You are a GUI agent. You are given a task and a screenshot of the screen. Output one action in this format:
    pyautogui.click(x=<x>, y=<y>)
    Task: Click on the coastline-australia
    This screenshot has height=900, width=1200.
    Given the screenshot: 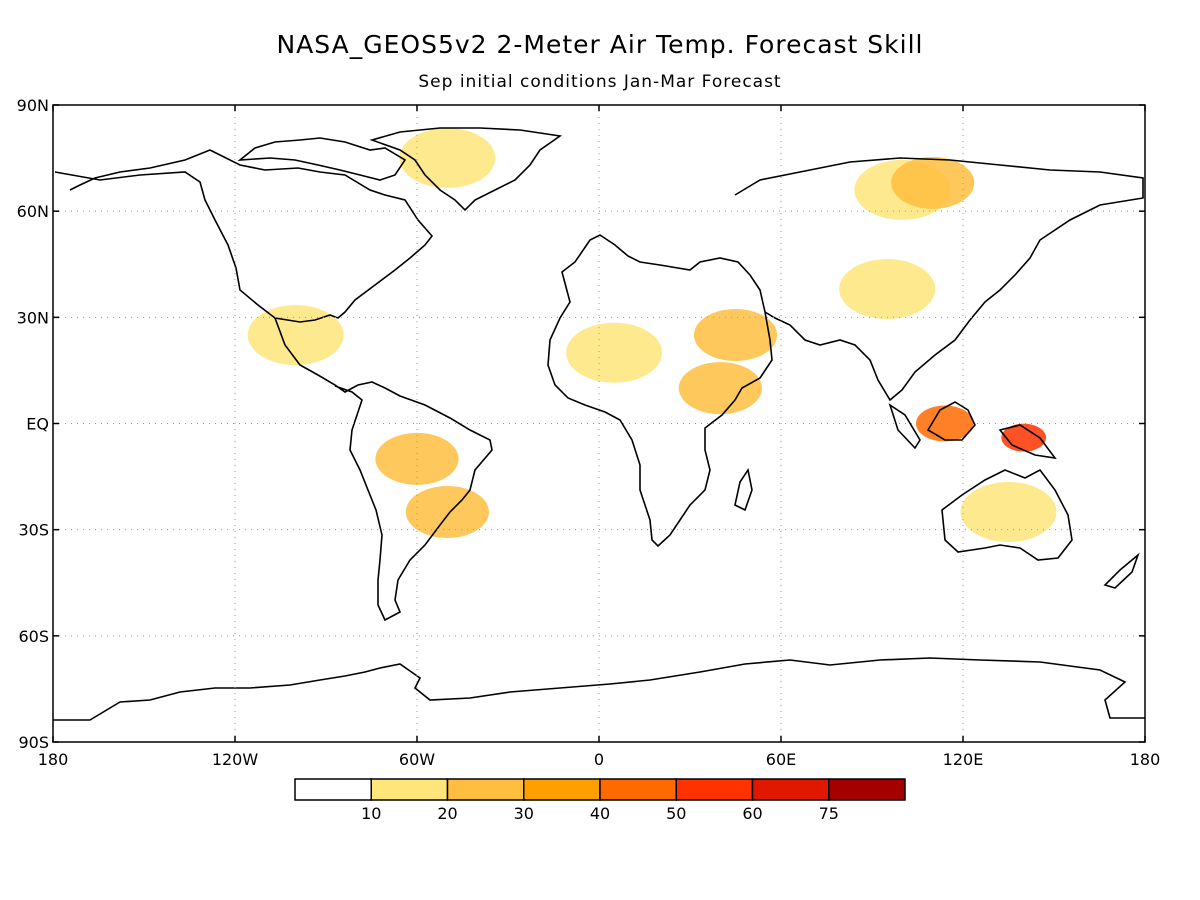 What is the action you would take?
    pyautogui.click(x=1007, y=514)
    